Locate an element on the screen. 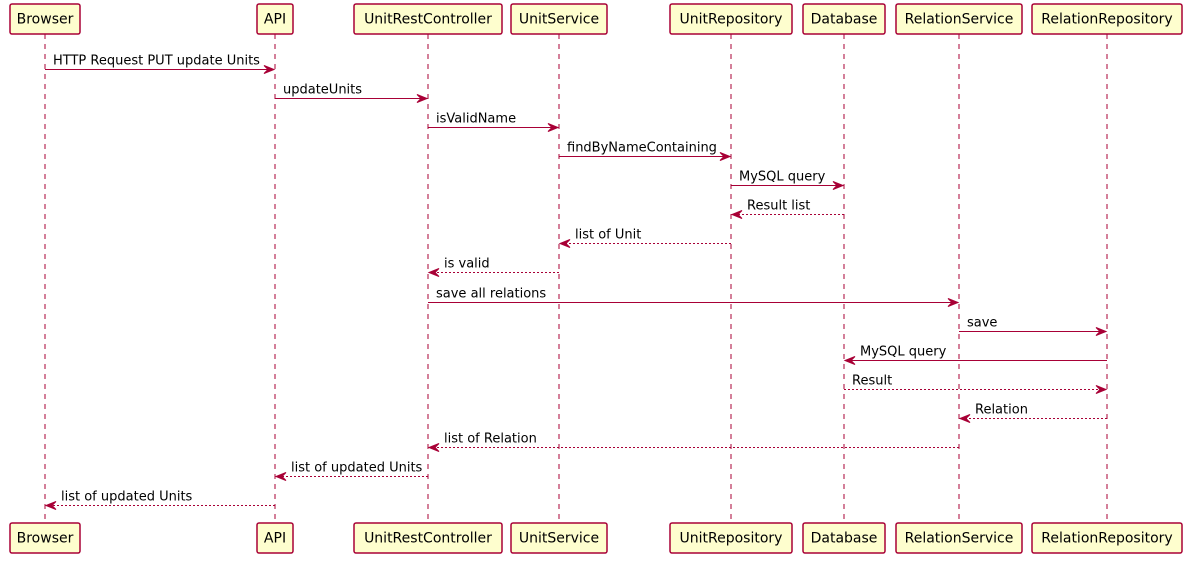  message-label: is valid is located at coordinates (467, 264).